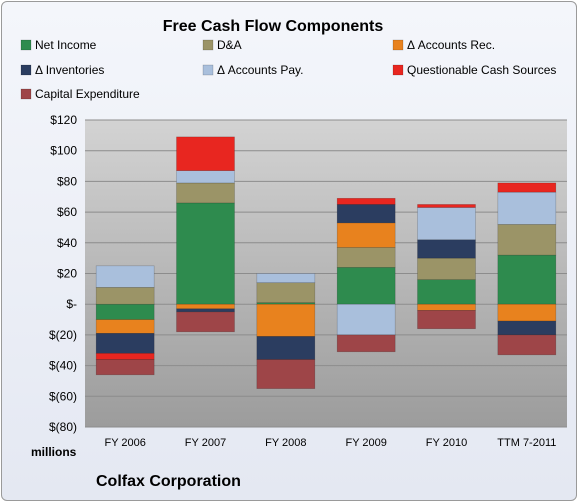 This screenshot has width=578, height=502. I want to click on y-tick-label: $80, so click(67, 181).